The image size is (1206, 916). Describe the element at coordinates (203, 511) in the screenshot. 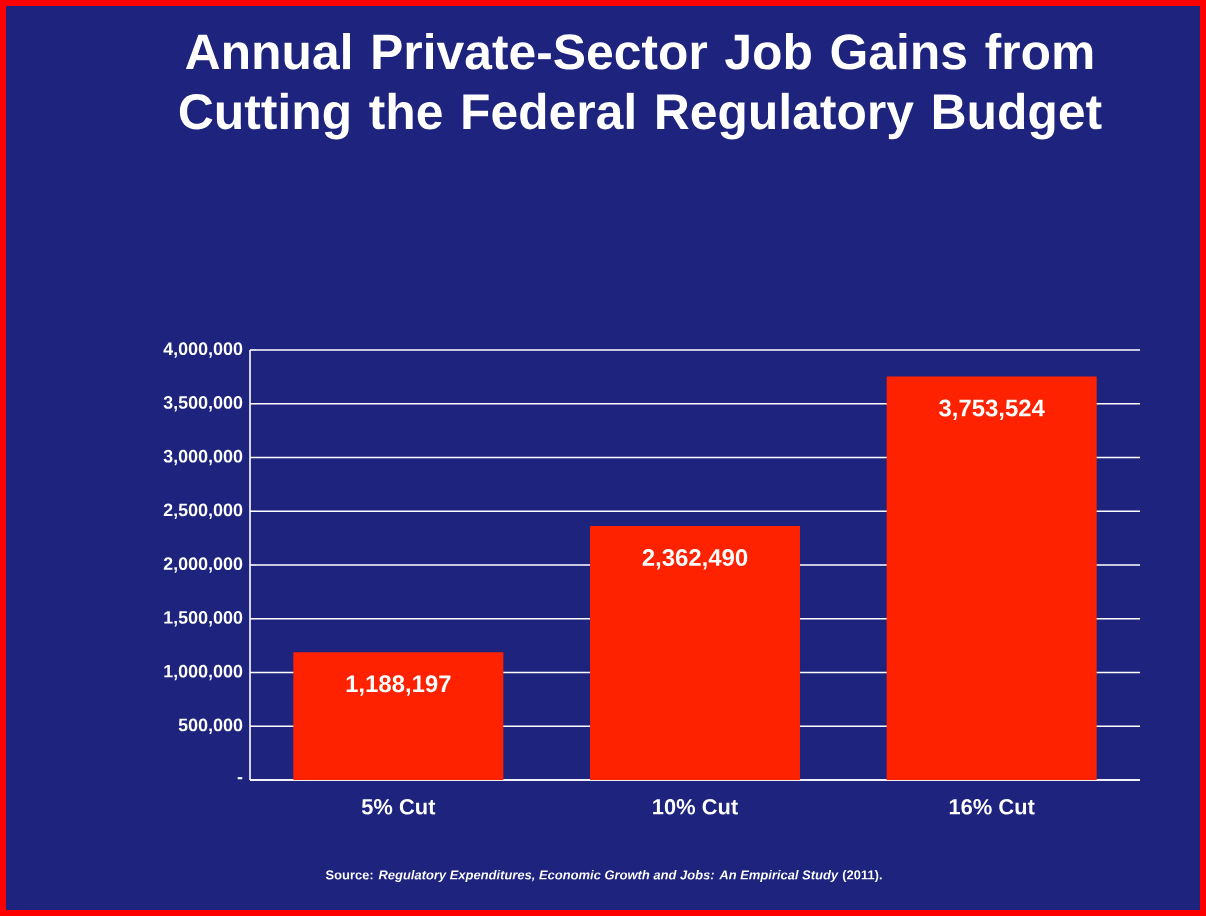

I see `y-tick-label: 2,500,000` at that location.